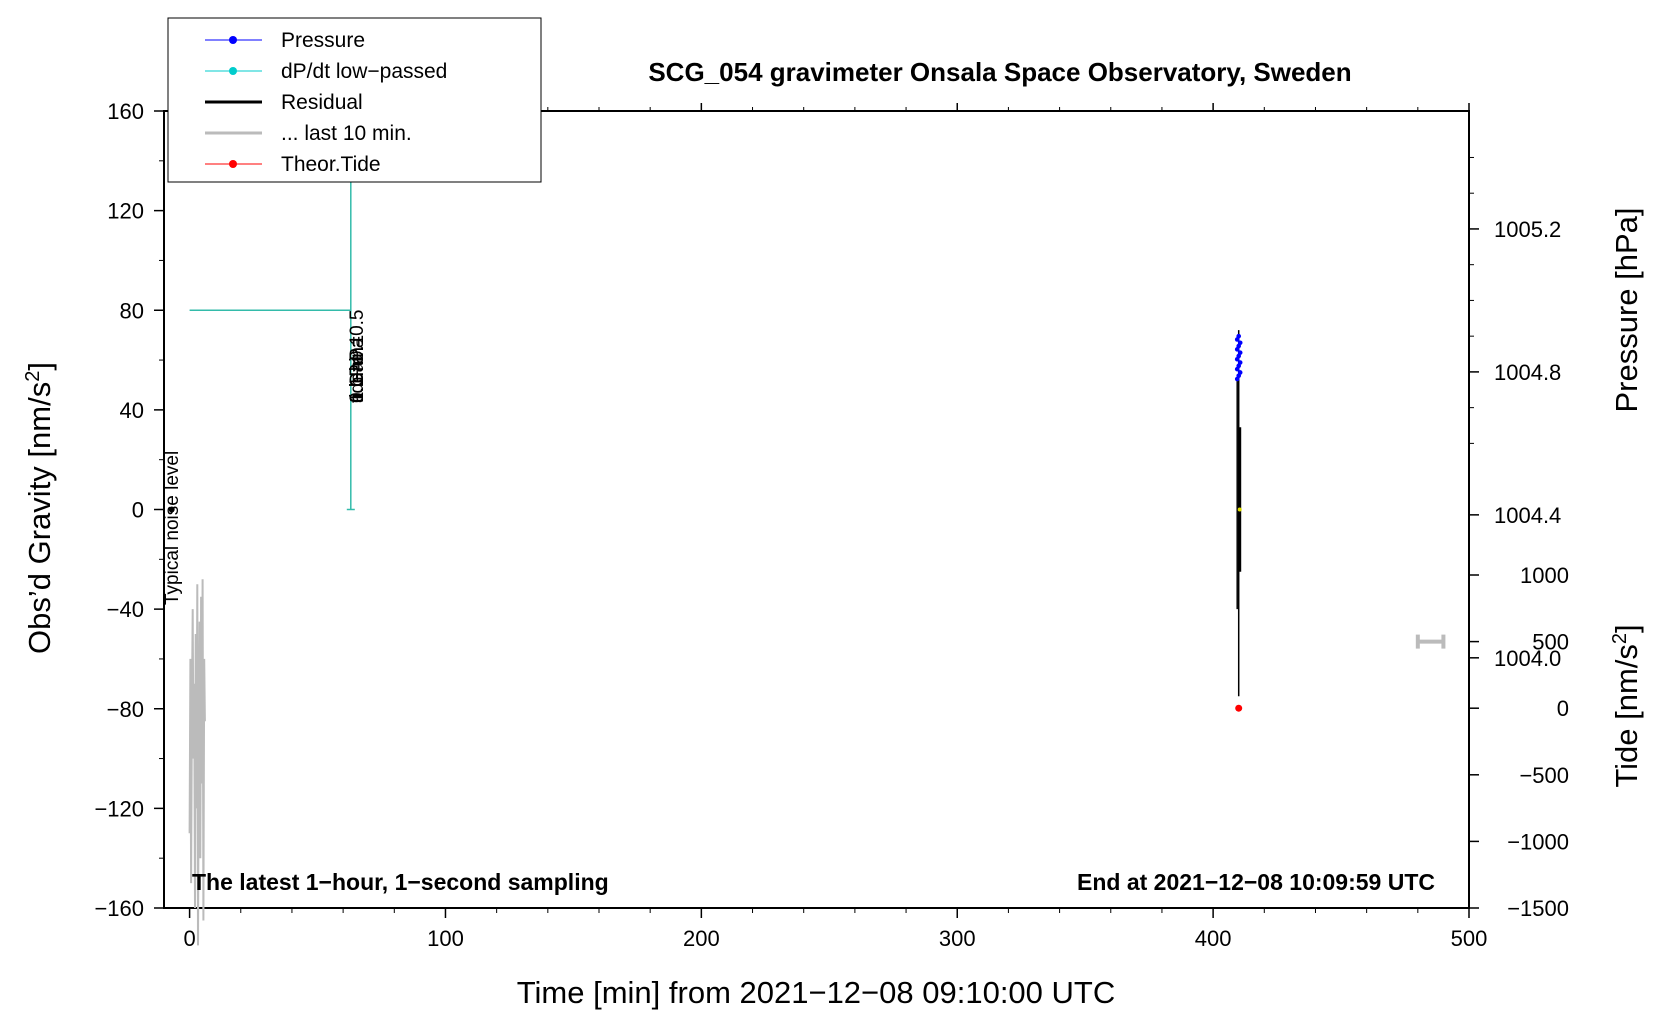  What do you see at coordinates (125, 111) in the screenshot?
I see `y-tick-label: 160` at bounding box center [125, 111].